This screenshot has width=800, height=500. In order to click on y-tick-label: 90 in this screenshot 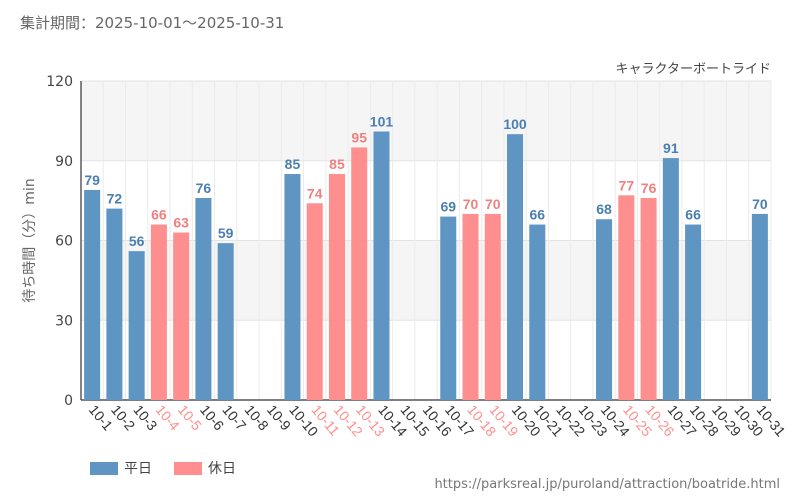, I will do `click(64, 162)`.